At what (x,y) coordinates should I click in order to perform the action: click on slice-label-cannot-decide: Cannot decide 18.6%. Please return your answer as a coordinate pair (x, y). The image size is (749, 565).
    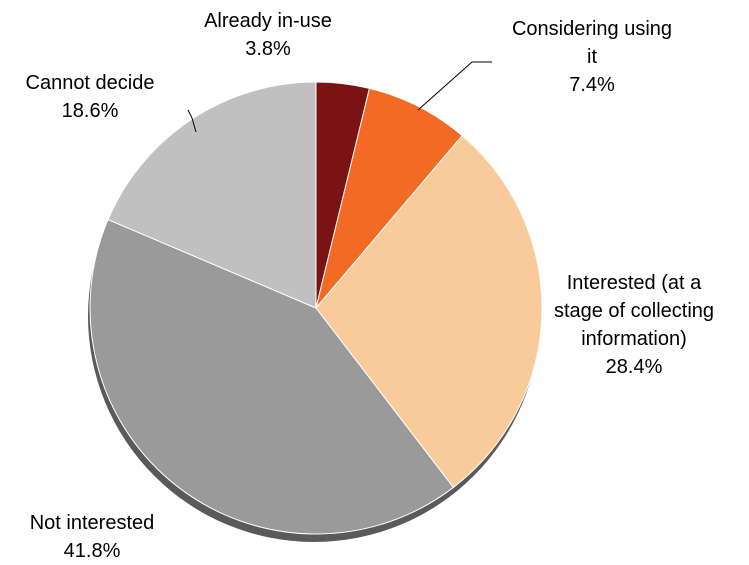
    Looking at the image, I should click on (90, 97).